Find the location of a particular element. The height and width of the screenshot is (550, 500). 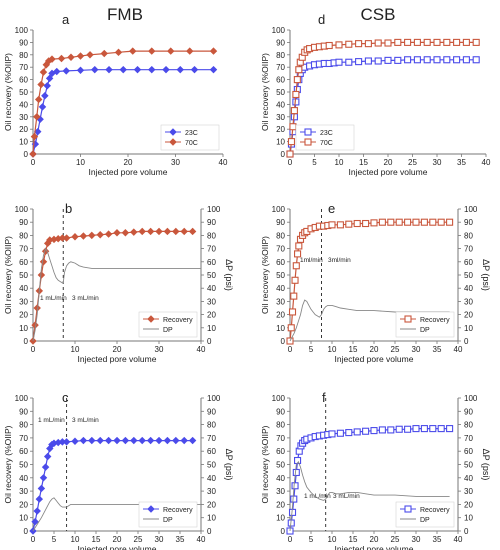

y-tick-label: 20 is located at coordinates (280, 315).